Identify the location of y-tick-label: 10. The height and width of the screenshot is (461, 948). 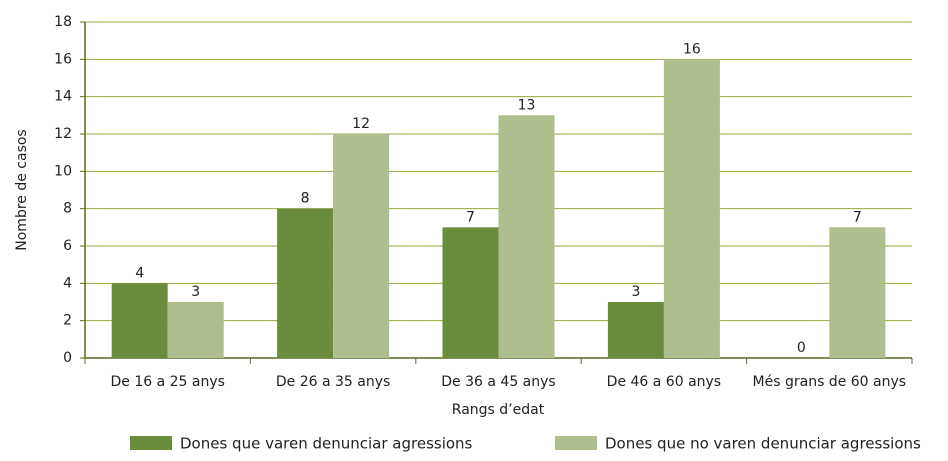
(63, 171).